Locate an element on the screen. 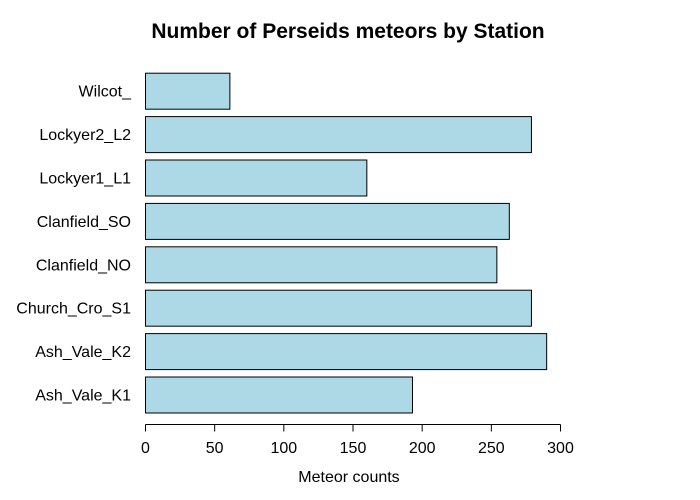 This screenshot has height=500, width=700. bar-ash-vale-k2 is located at coordinates (346, 352).